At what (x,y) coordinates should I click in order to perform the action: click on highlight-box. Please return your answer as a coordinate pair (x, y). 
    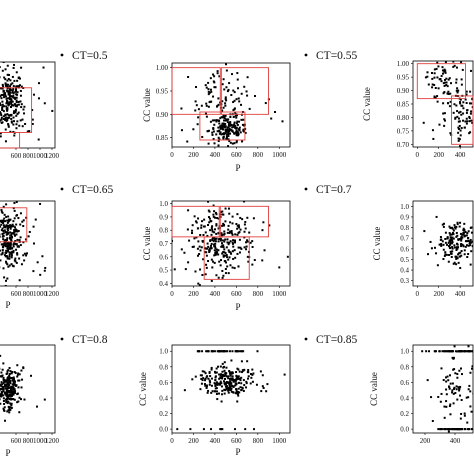
    Looking at the image, I should click on (462, 120).